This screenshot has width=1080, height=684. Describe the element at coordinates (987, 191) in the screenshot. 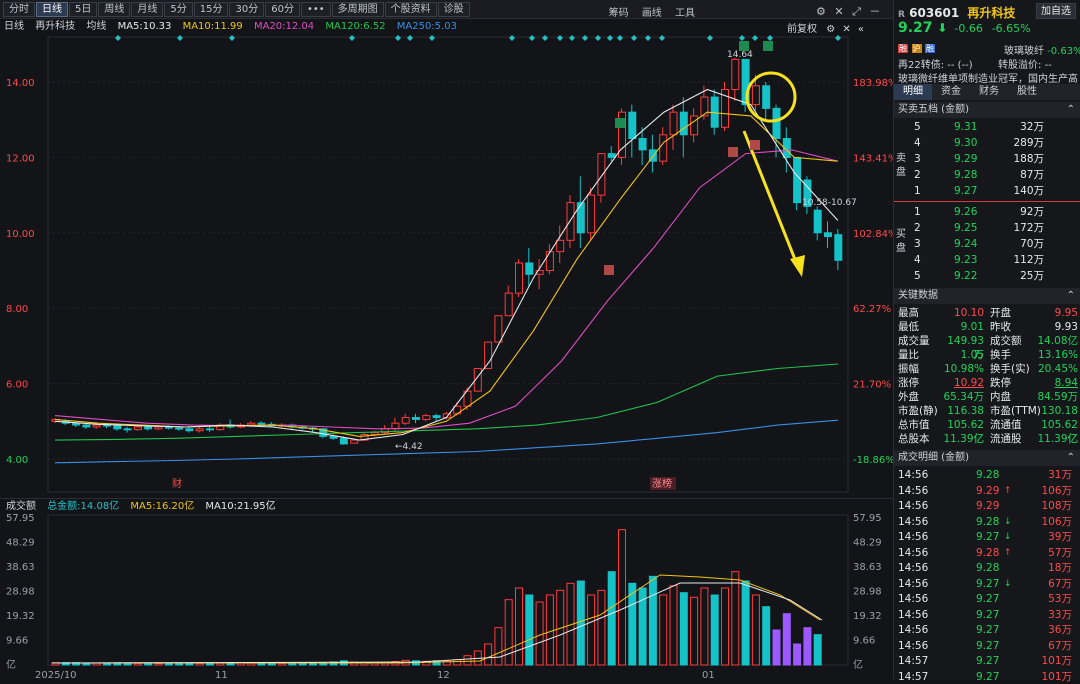

I see `orderbook-row-sell-4: 1 9.27 140万` at that location.